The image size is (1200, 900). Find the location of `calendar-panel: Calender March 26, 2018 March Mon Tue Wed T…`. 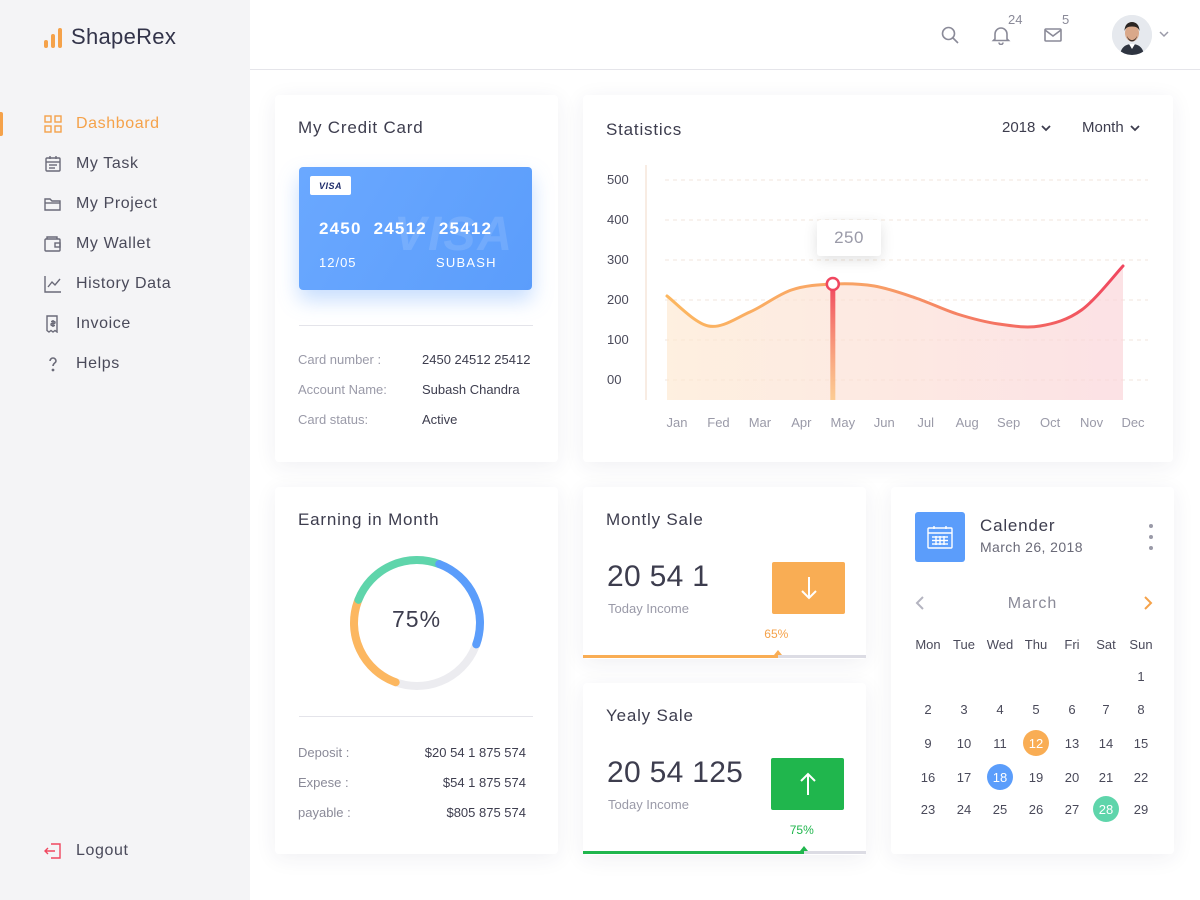

calendar-panel: Calender March 26, 2018 March Mon Tue Wed T… is located at coordinates (1032, 670).